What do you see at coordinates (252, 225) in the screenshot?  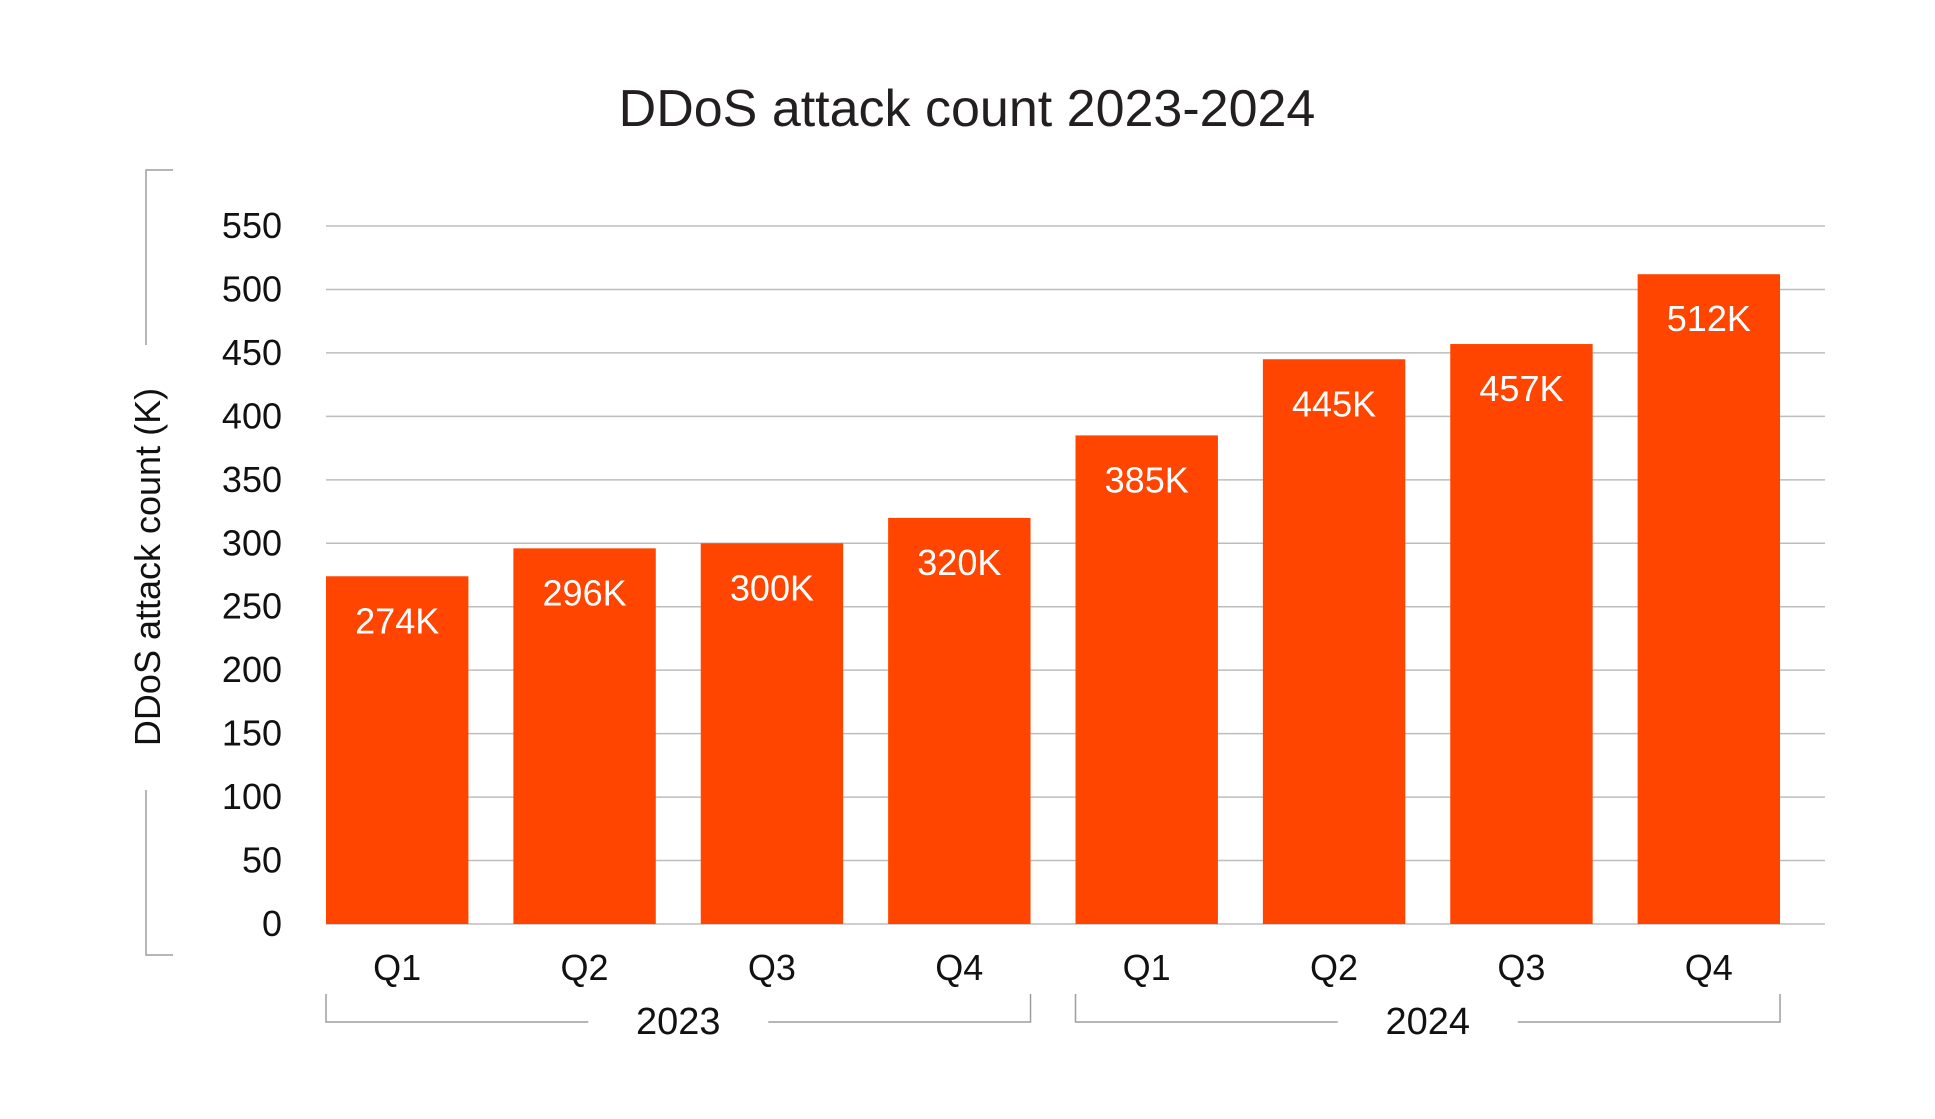 I see `y-tick-label: 550` at bounding box center [252, 225].